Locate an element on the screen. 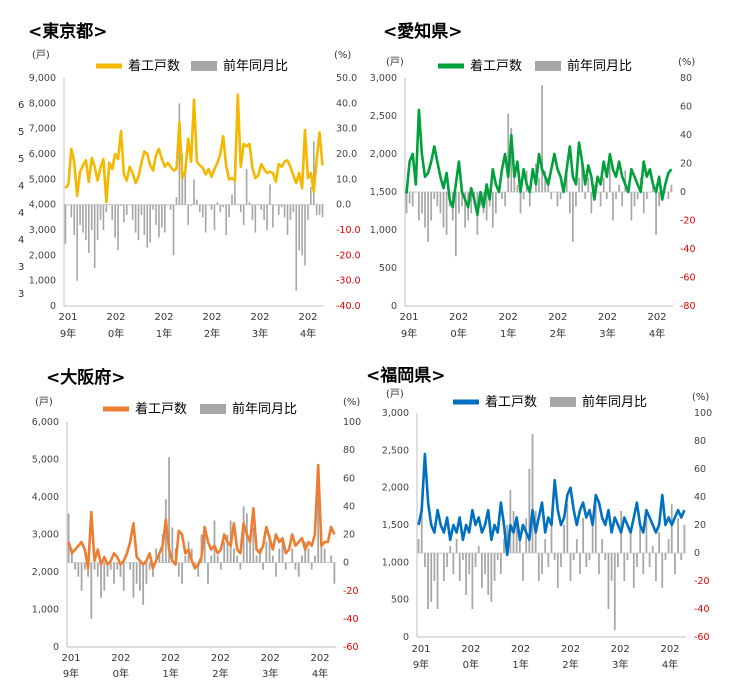  right-tick-label: 80 is located at coordinates (349, 450).